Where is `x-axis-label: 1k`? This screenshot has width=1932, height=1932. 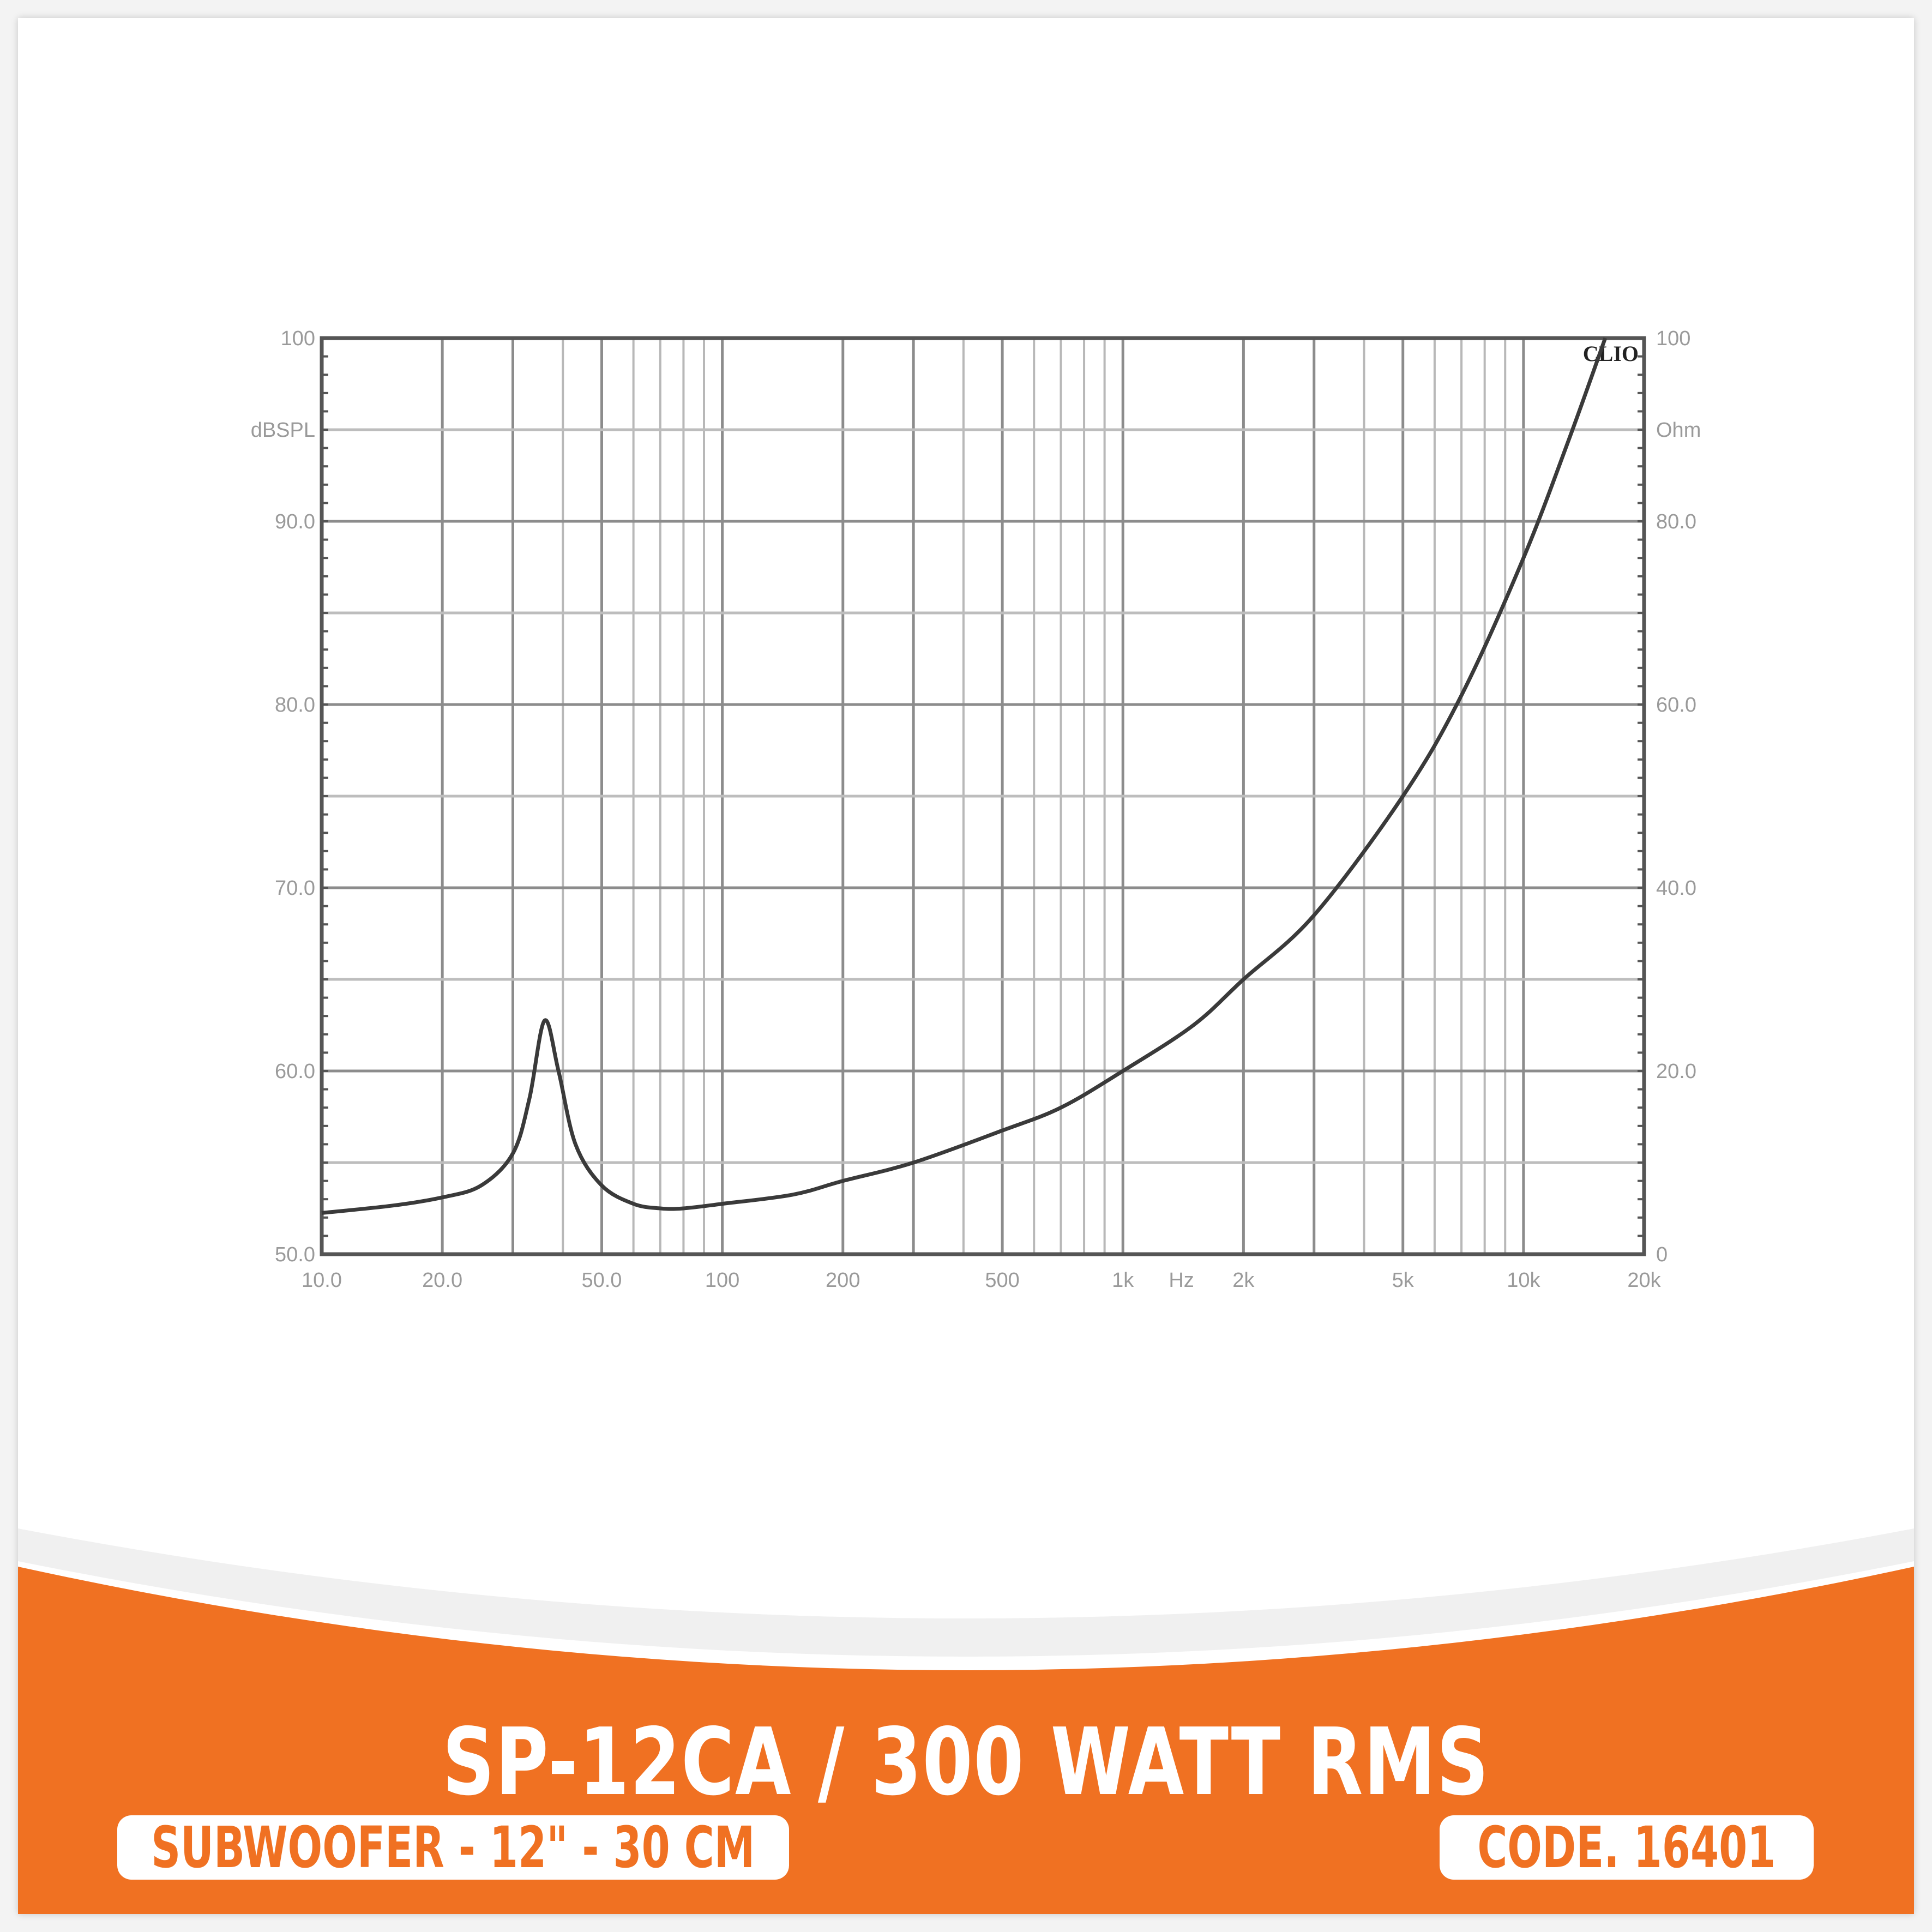
x-axis-label: 1k is located at coordinates (1123, 1280).